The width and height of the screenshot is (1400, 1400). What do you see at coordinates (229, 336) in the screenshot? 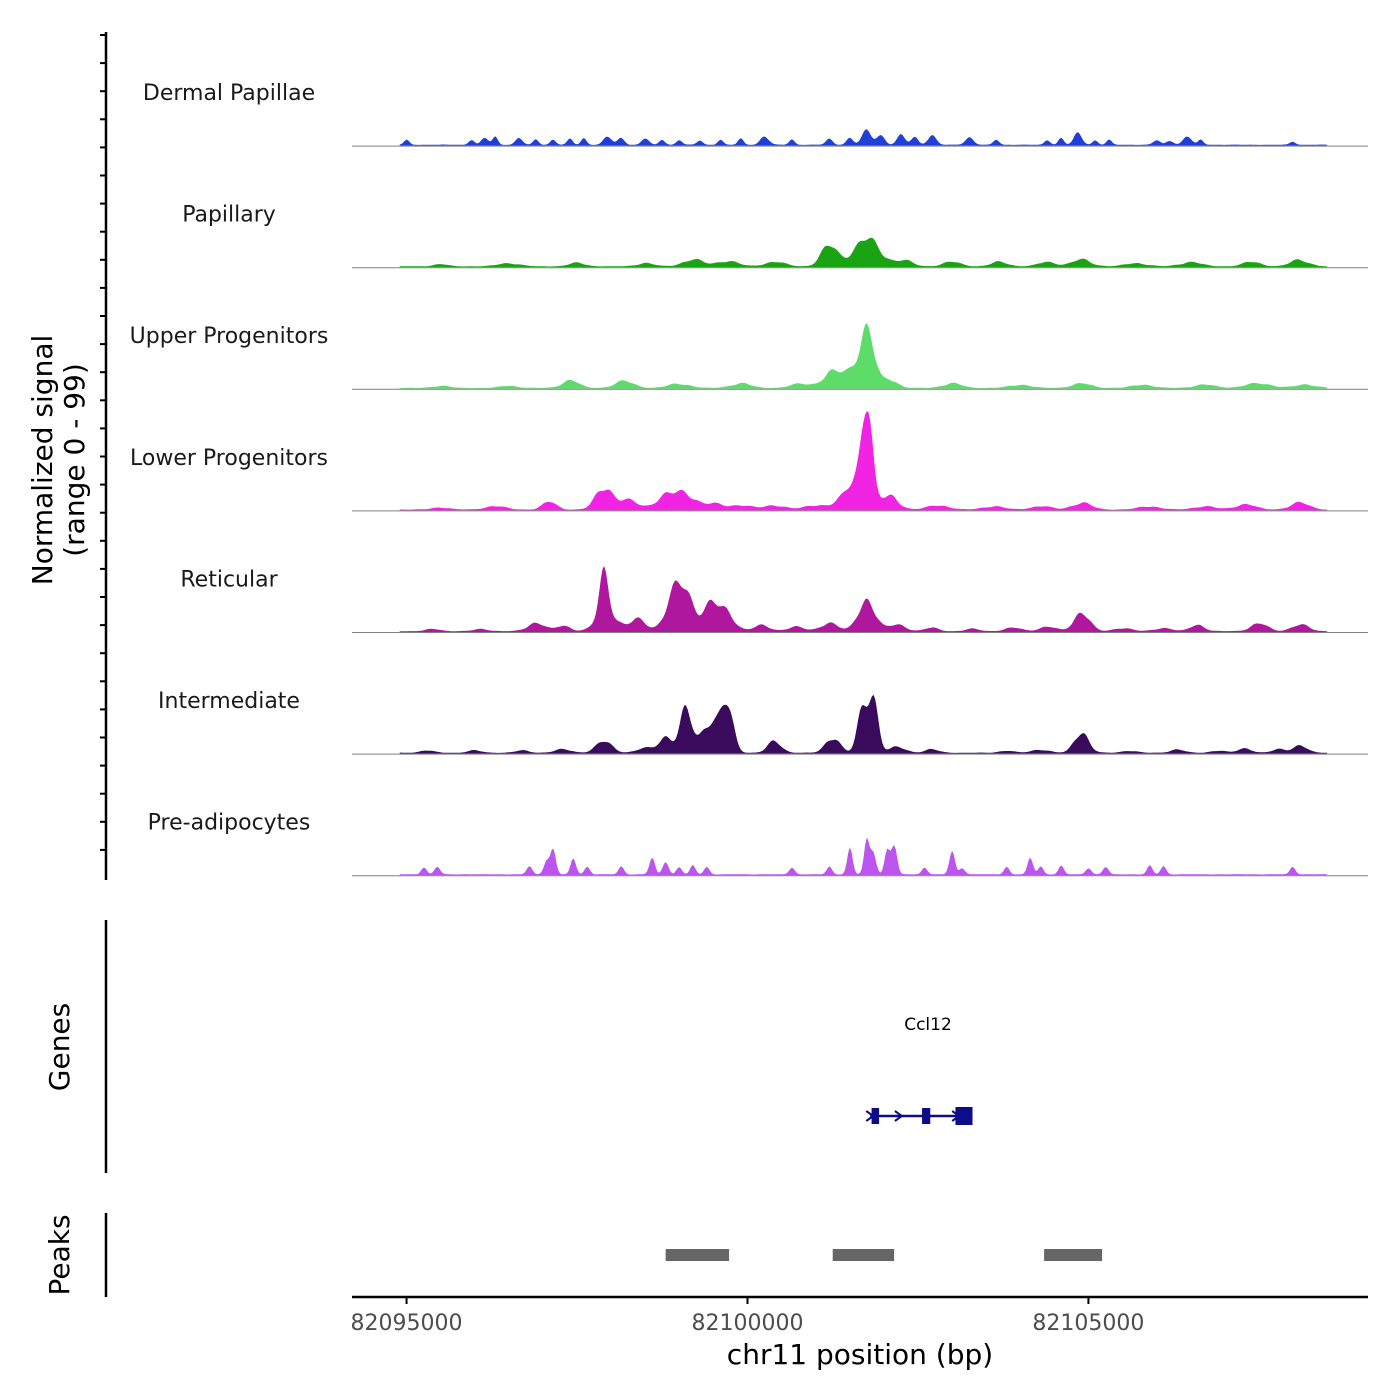
I see `track-label: Upper Progenitors` at bounding box center [229, 336].